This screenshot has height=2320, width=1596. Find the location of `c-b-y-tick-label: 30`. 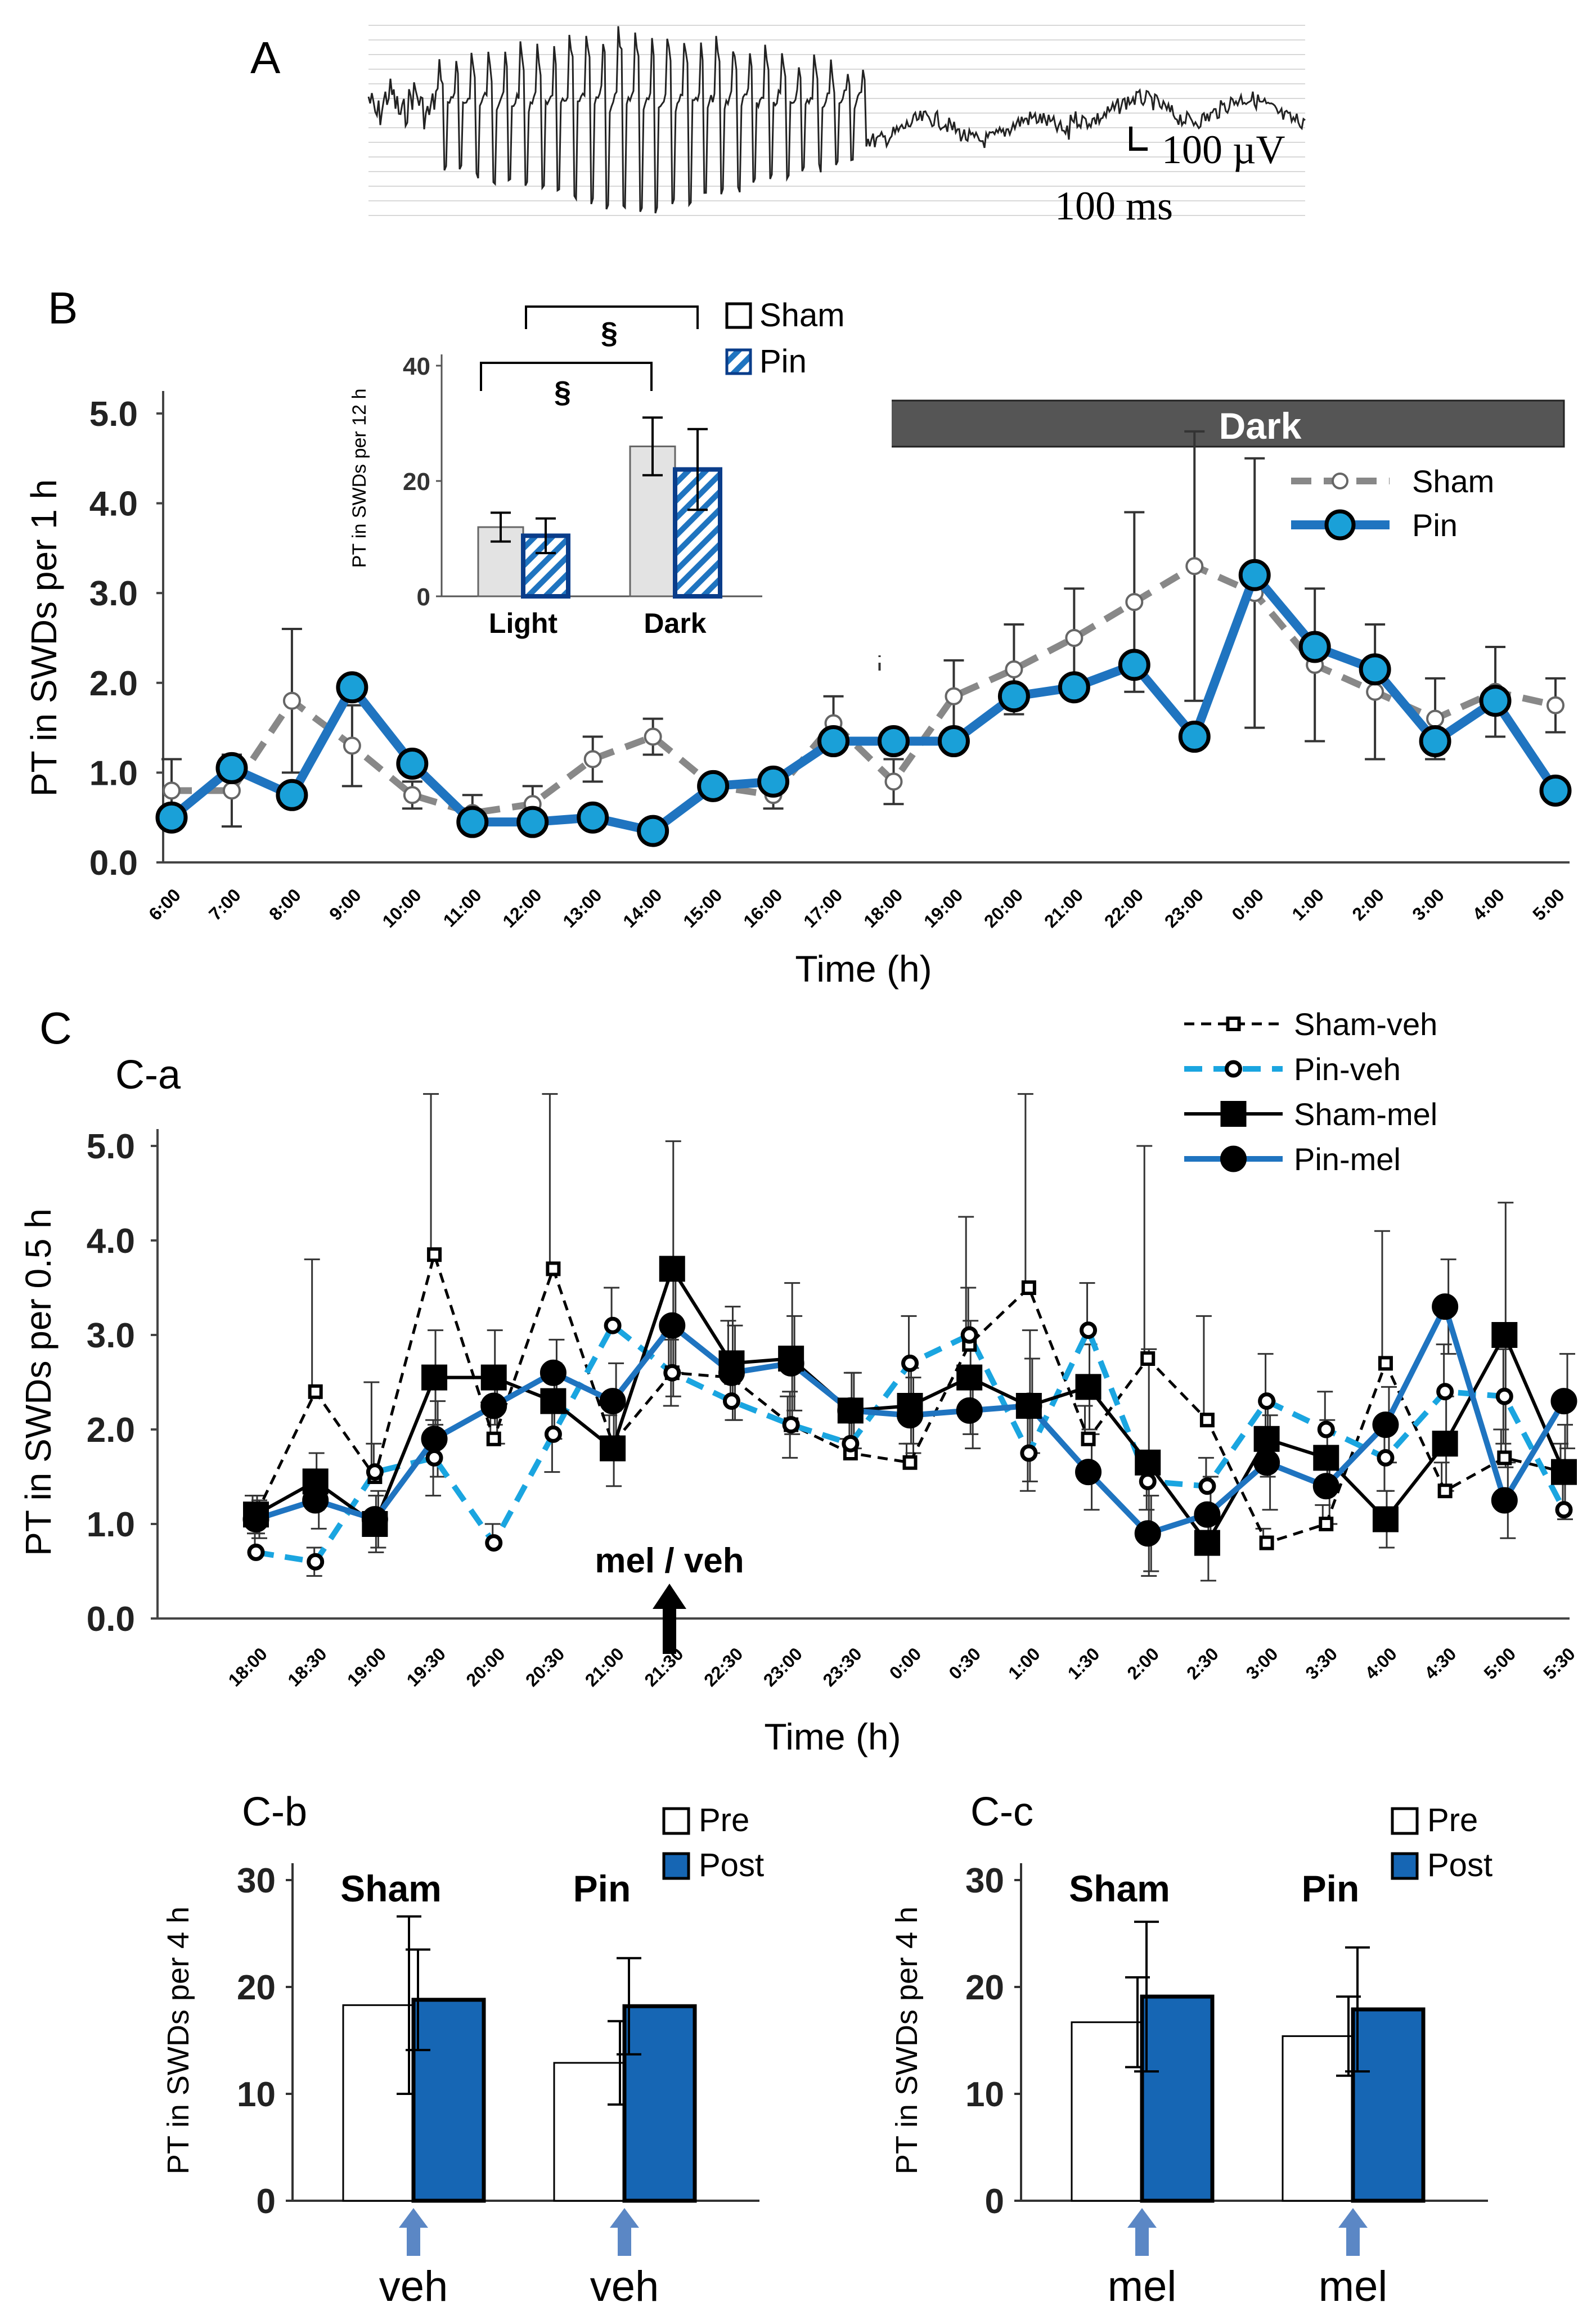

c-b-y-tick-label: 30 is located at coordinates (256, 1881).